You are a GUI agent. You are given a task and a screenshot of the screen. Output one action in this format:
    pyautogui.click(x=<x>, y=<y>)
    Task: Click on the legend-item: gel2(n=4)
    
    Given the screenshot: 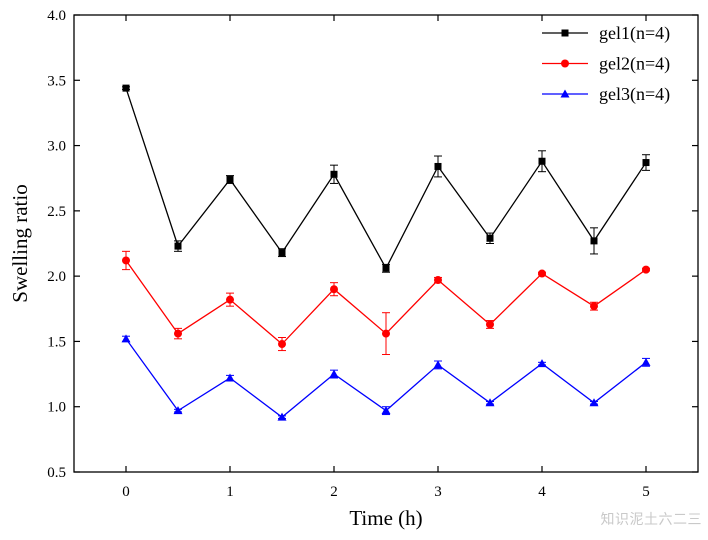 What is the action you would take?
    pyautogui.click(x=606, y=64)
    